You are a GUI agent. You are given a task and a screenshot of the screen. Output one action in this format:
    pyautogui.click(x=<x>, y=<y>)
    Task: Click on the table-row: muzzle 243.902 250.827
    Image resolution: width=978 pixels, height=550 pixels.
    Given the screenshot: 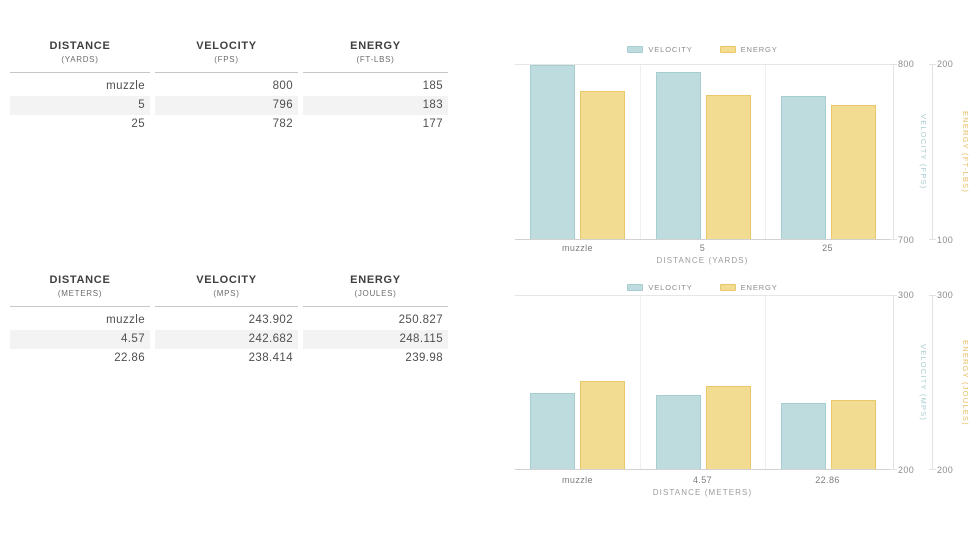 What is the action you would take?
    pyautogui.click(x=230, y=320)
    